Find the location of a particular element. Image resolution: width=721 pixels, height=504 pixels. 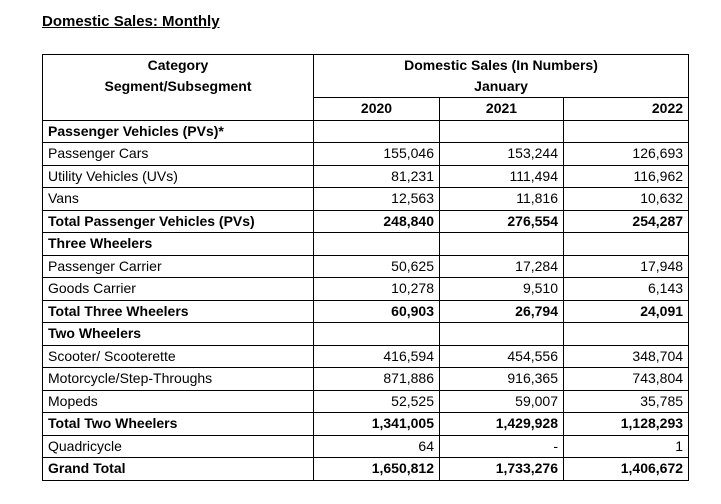

value-cell-2021: 454,556 is located at coordinates (501, 356).